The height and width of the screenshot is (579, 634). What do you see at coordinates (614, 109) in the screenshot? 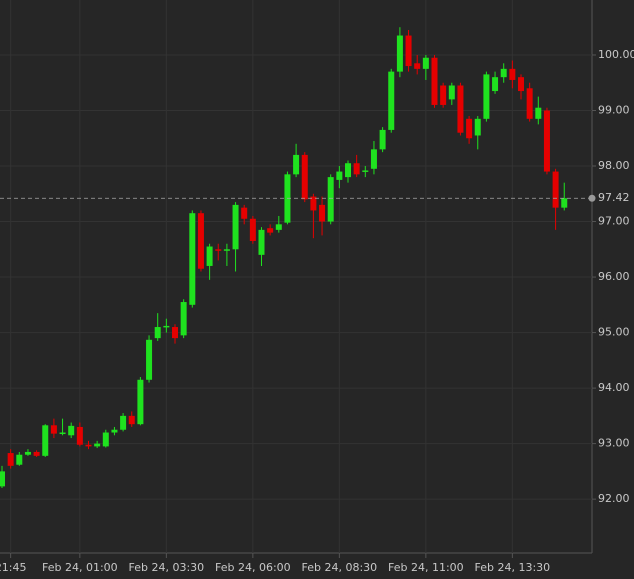
I see `y-tick-label: 99.00` at bounding box center [614, 109].